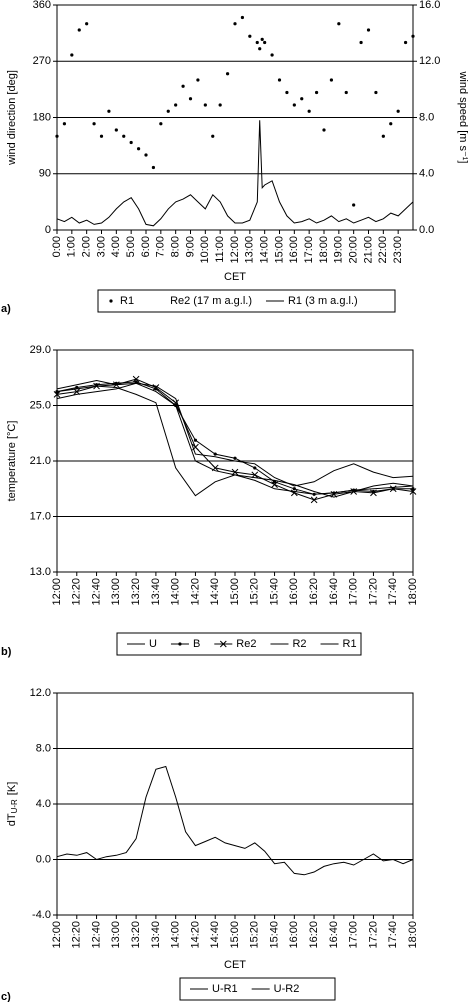 The width and height of the screenshot is (474, 1002). What do you see at coordinates (116, 246) in the screenshot?
I see `x-tick-label: 4:00` at bounding box center [116, 246].